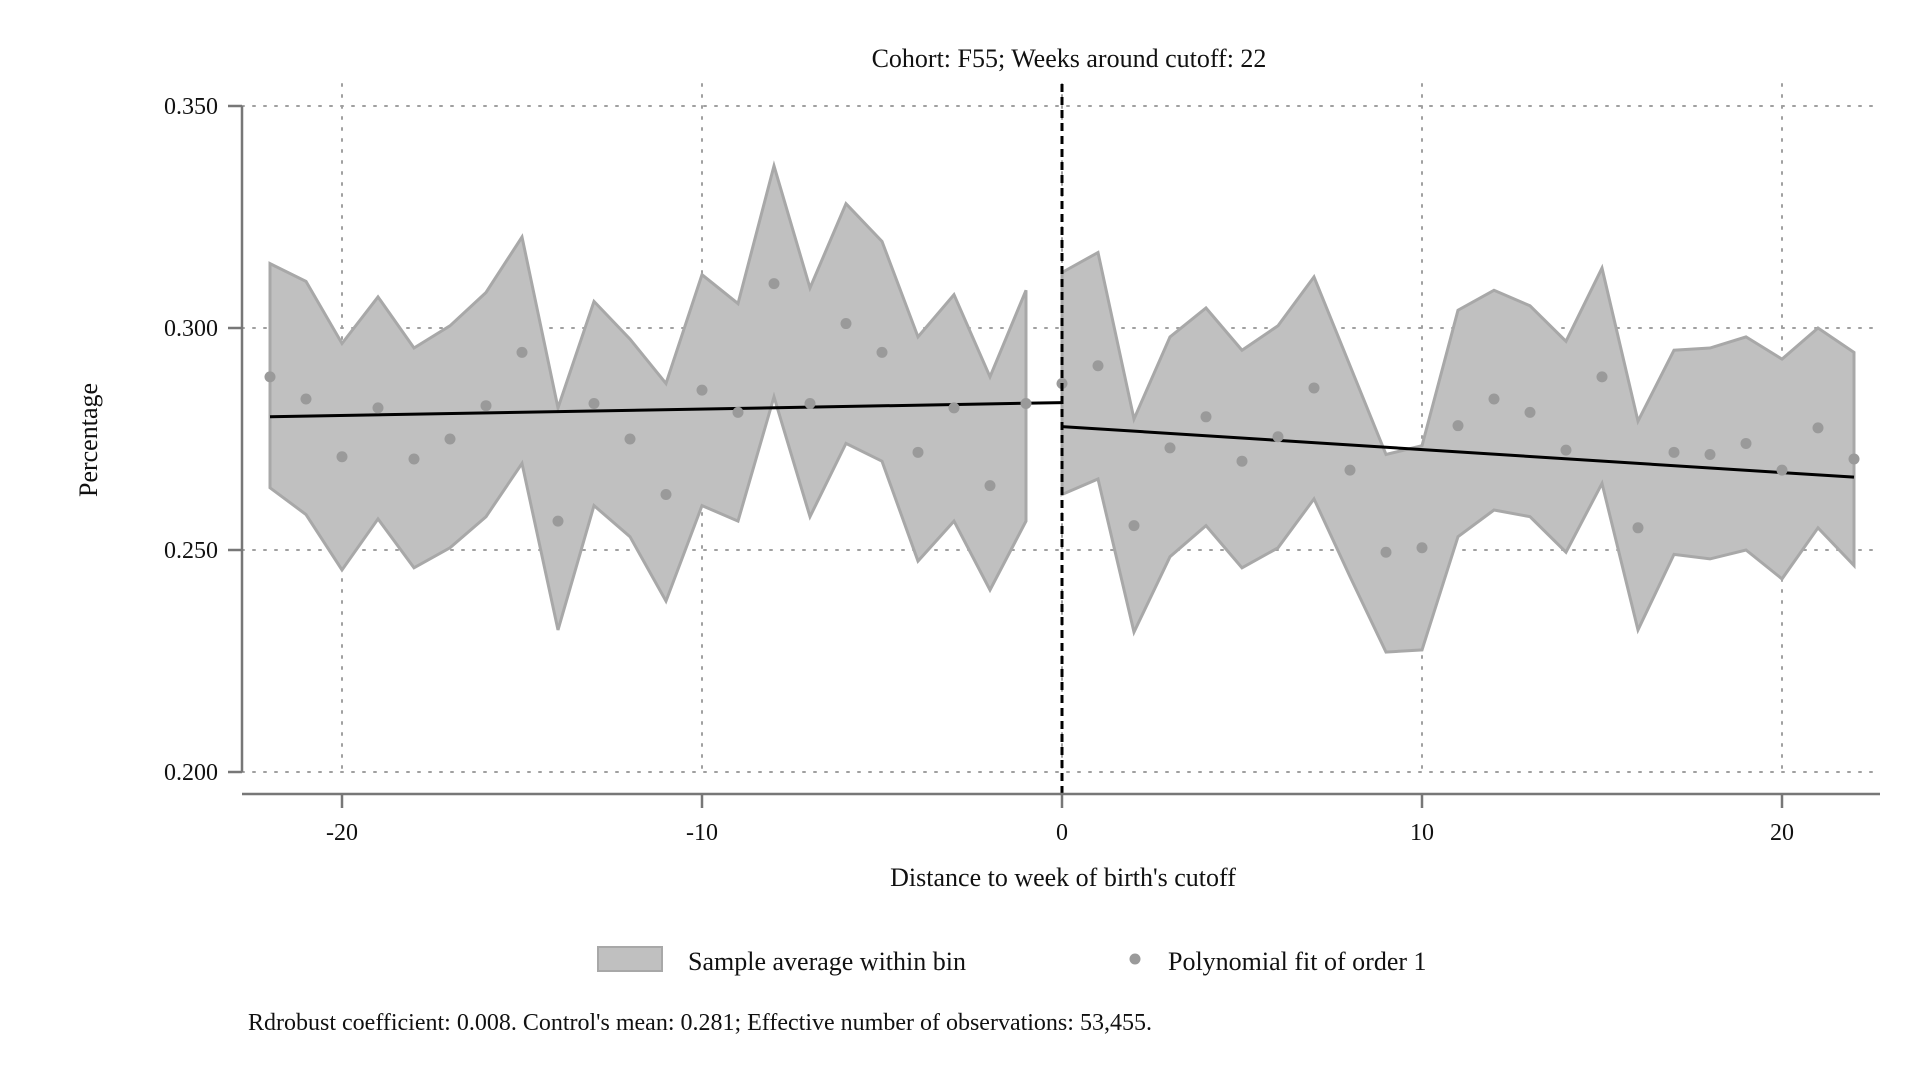 The width and height of the screenshot is (1920, 1080). What do you see at coordinates (191, 107) in the screenshot?
I see `y-tick-label-3: 0.350` at bounding box center [191, 107].